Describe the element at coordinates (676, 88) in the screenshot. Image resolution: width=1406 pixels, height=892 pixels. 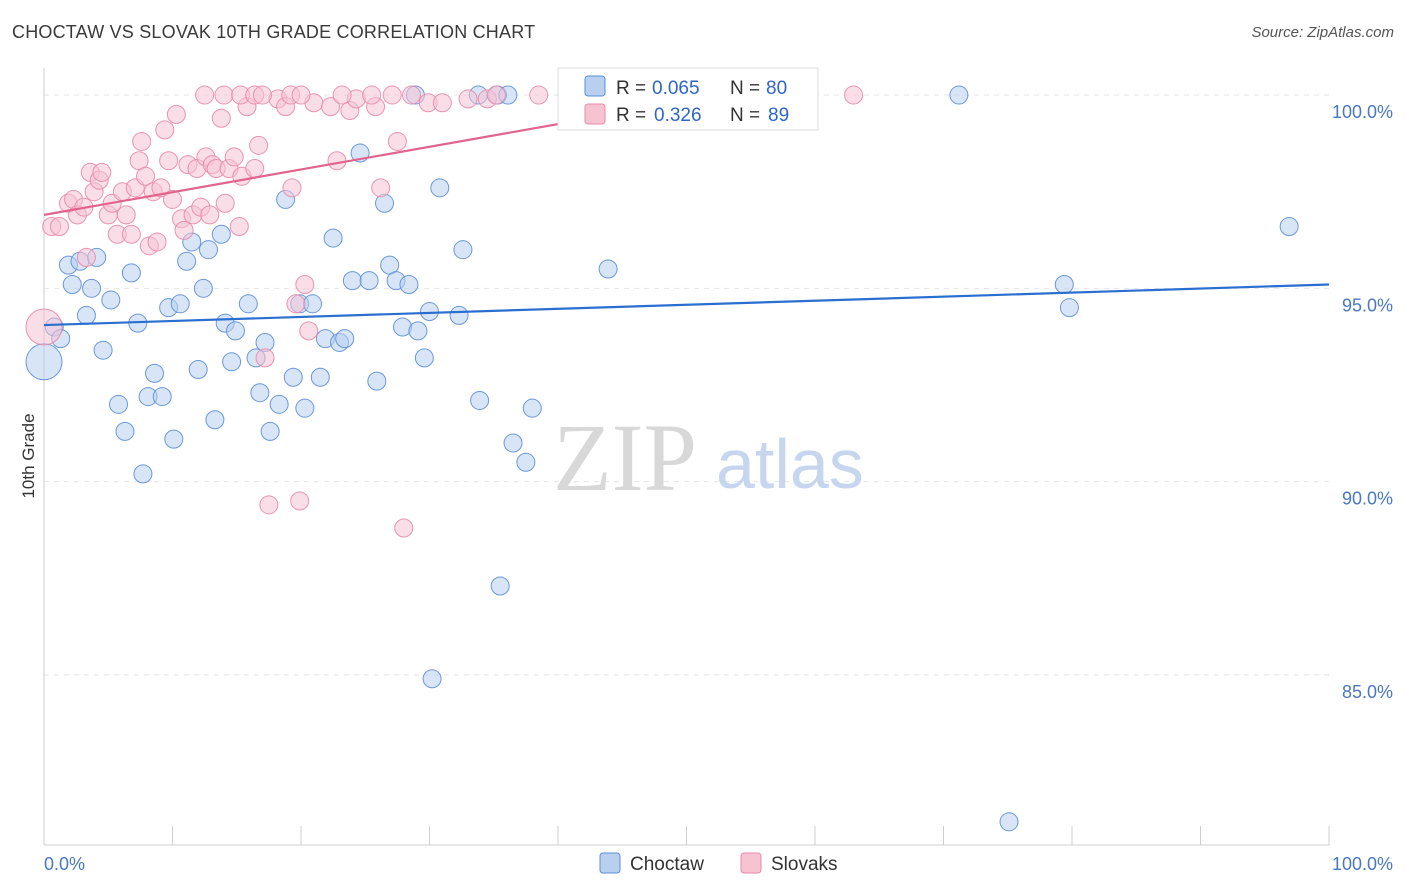
I see `legend-r-value-choctaw: 0.065` at that location.